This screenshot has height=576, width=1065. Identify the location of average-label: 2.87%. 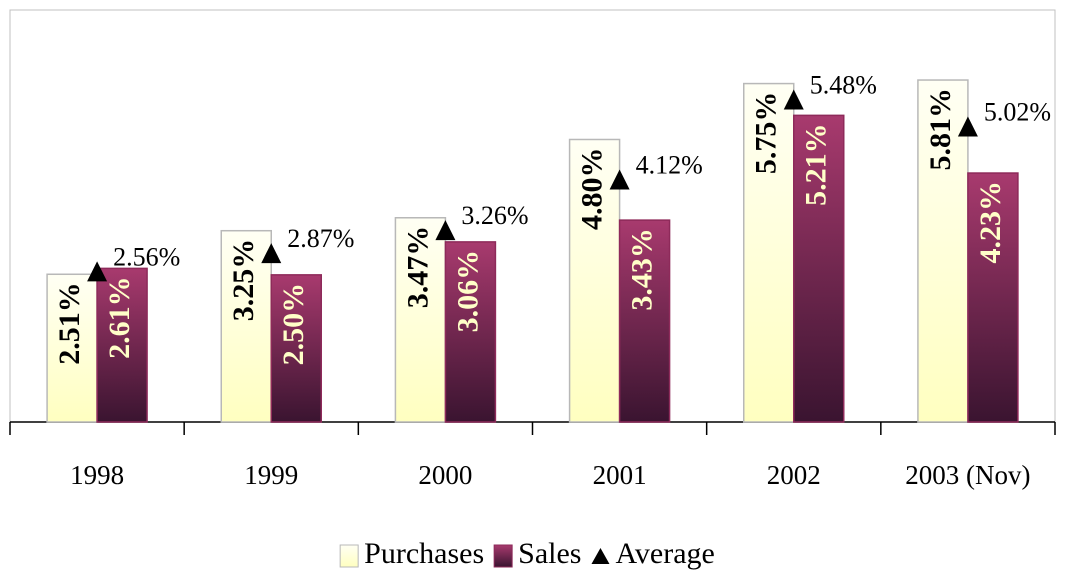
(320, 238).